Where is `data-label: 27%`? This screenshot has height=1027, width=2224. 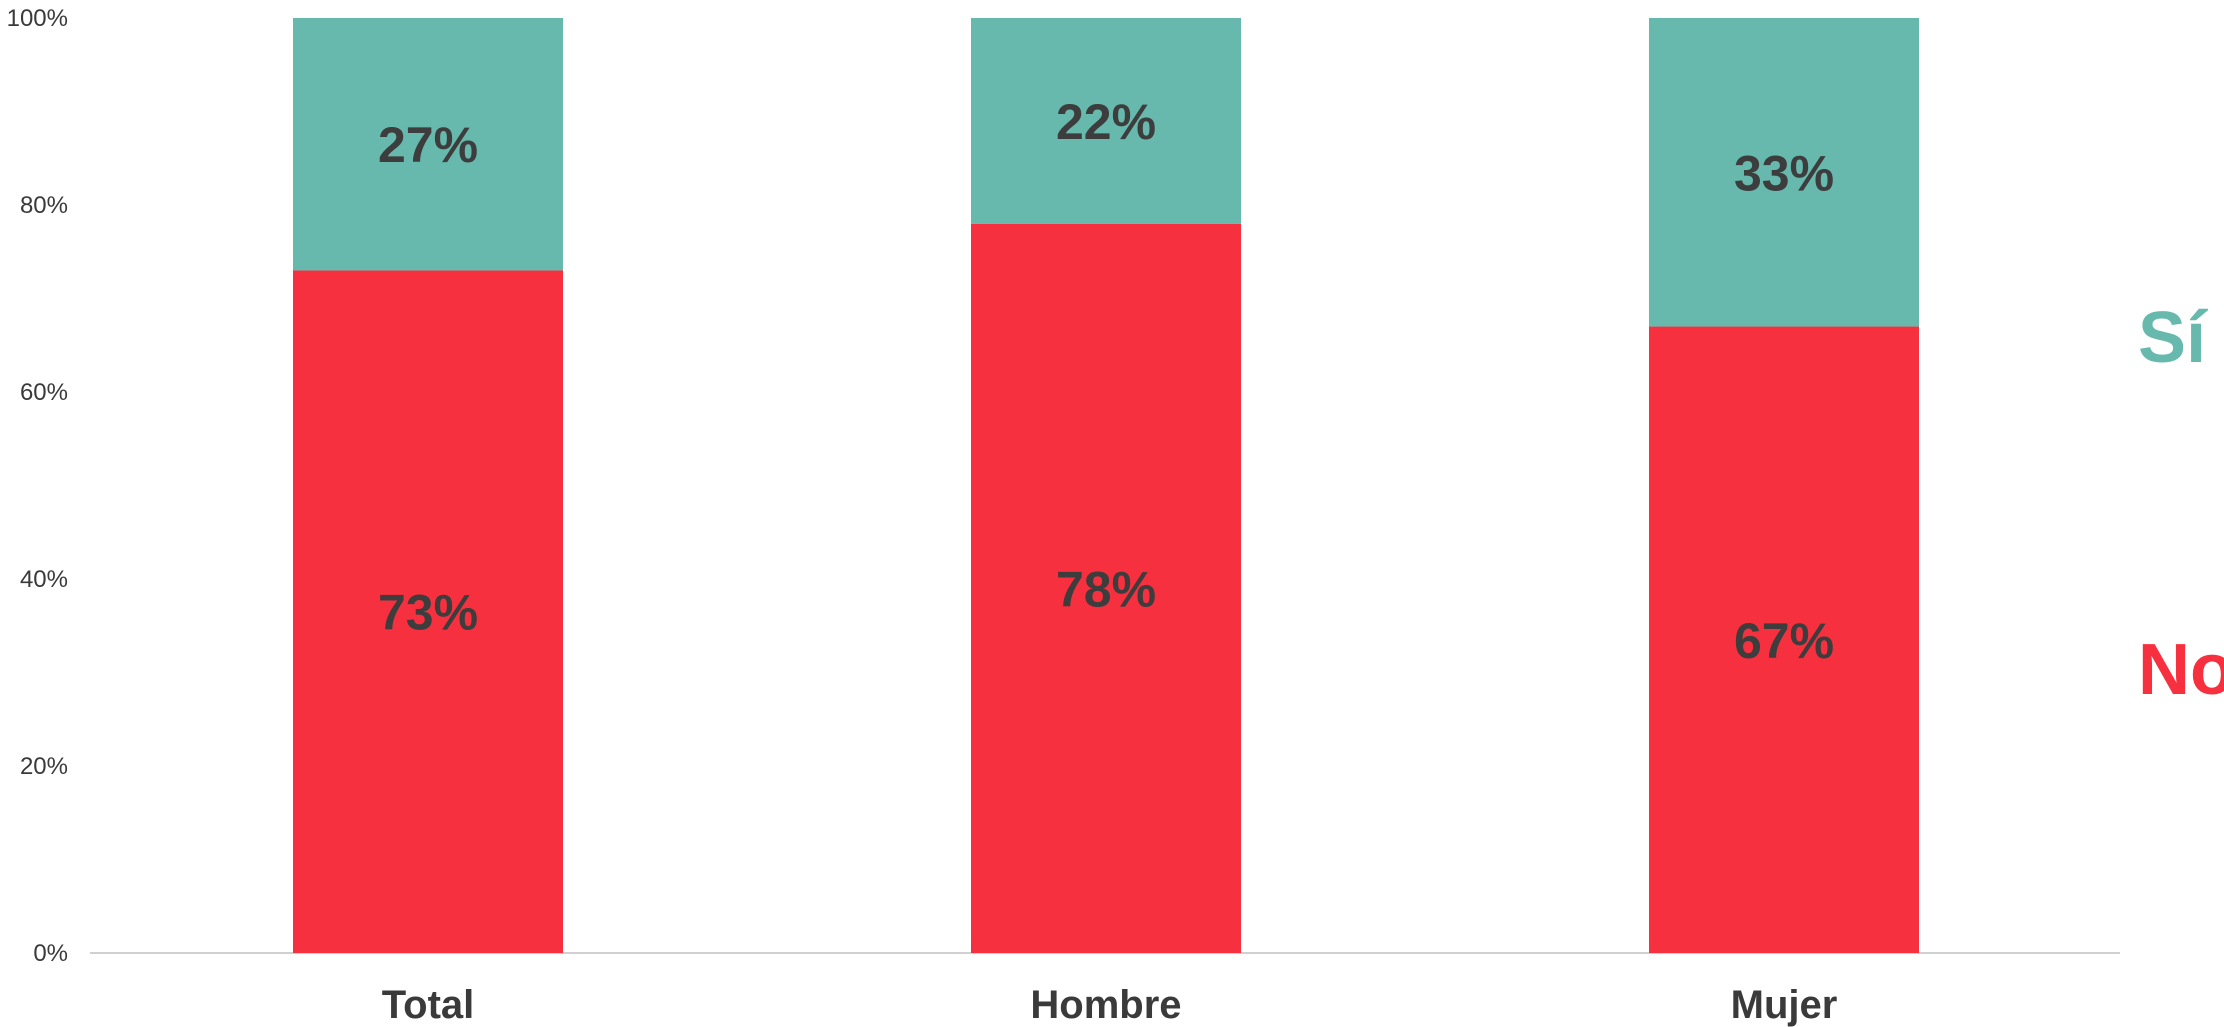
data-label: 27% is located at coordinates (428, 145).